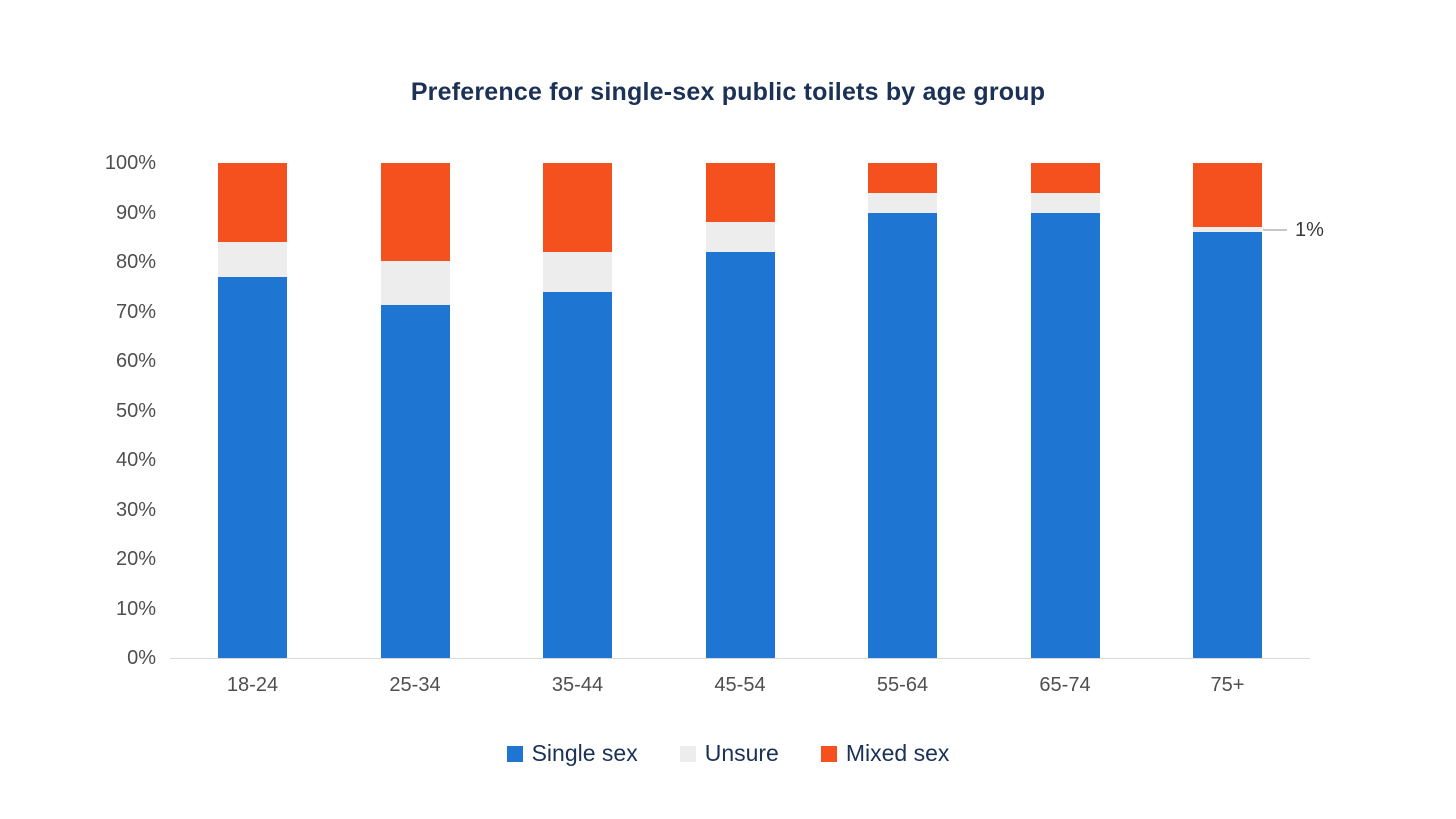 This screenshot has height=819, width=1456. I want to click on y-tick-label: 20%, so click(135, 559).